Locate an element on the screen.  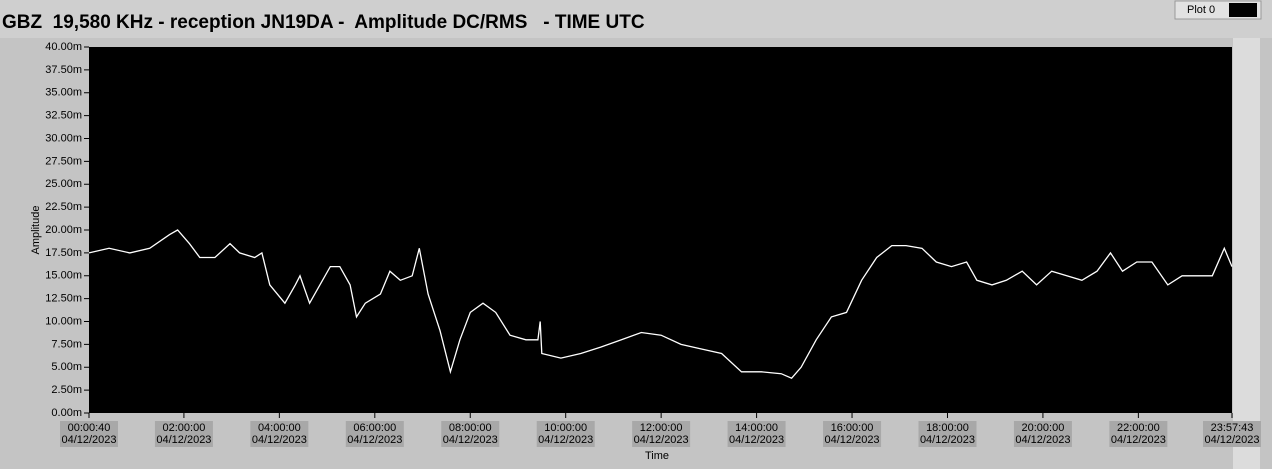
y-tick-label: 32.50m is located at coordinates (63, 116).